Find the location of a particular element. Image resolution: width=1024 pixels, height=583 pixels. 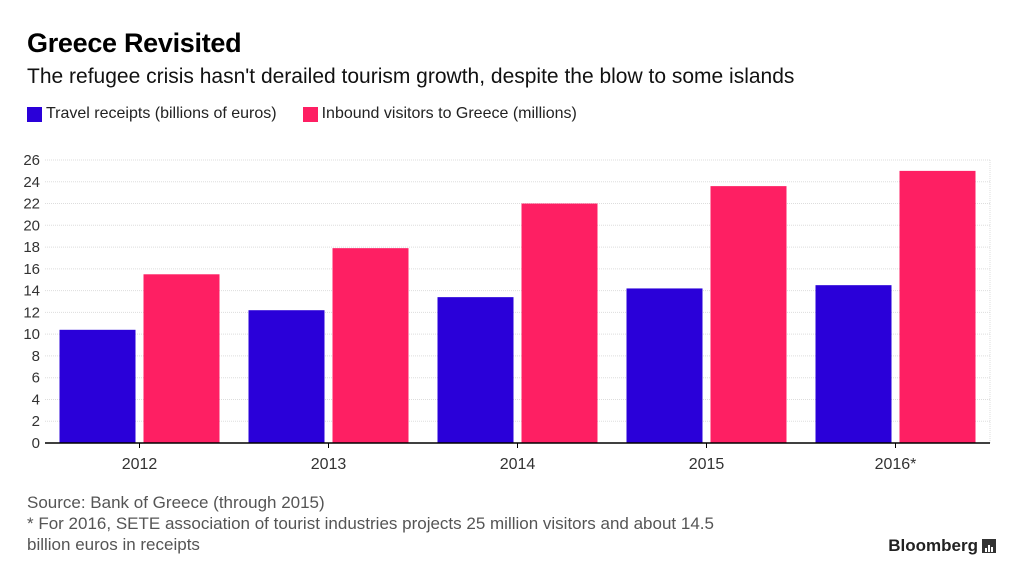

brand-name: Bloomberg is located at coordinates (933, 545).